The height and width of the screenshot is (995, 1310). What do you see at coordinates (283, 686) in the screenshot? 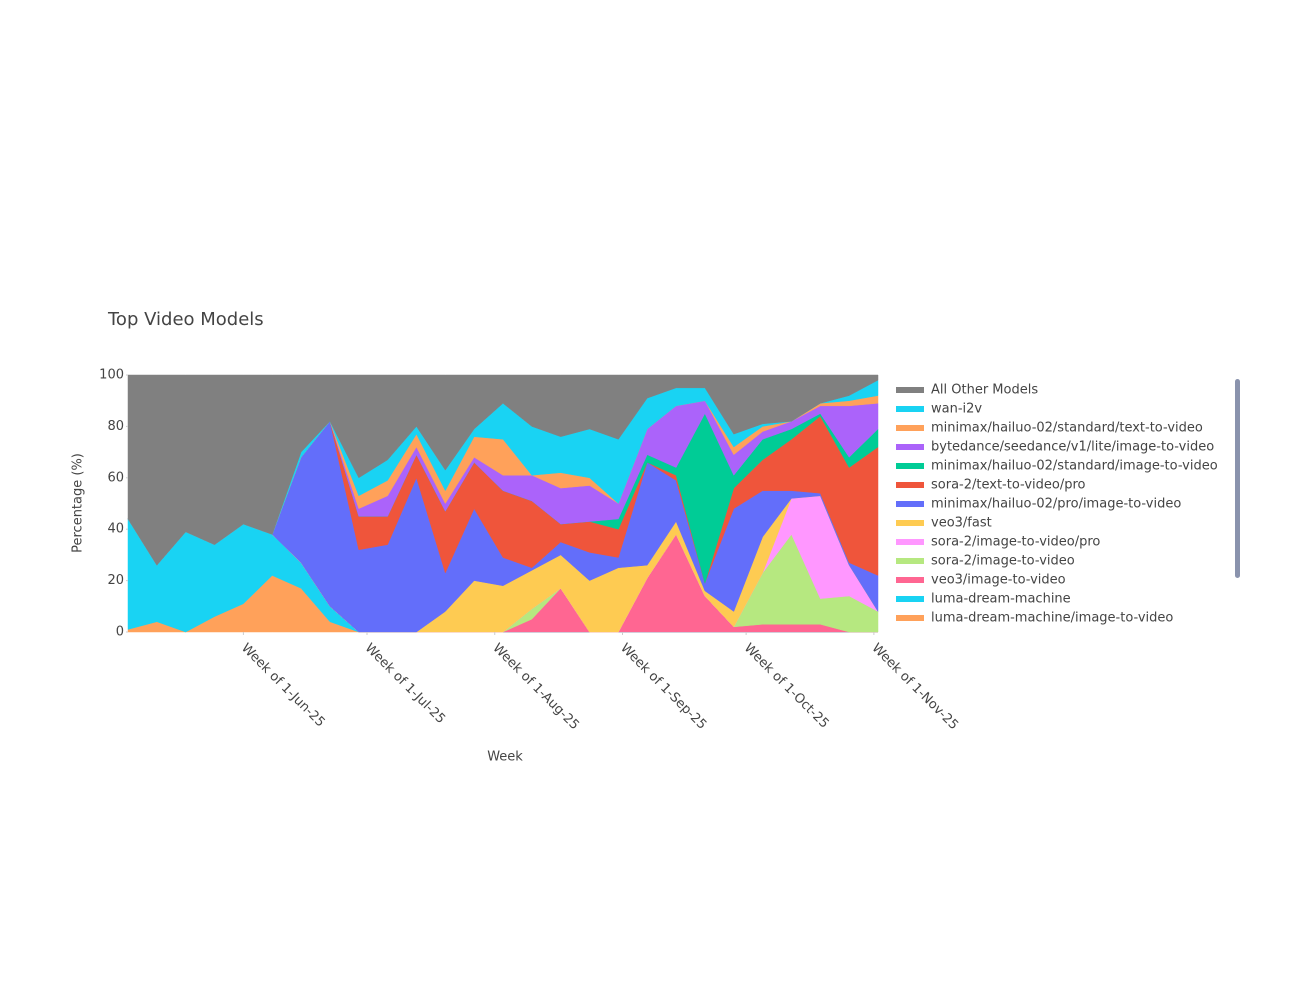
I see `x-tick-label: Week of 1-Jun-25` at bounding box center [283, 686].